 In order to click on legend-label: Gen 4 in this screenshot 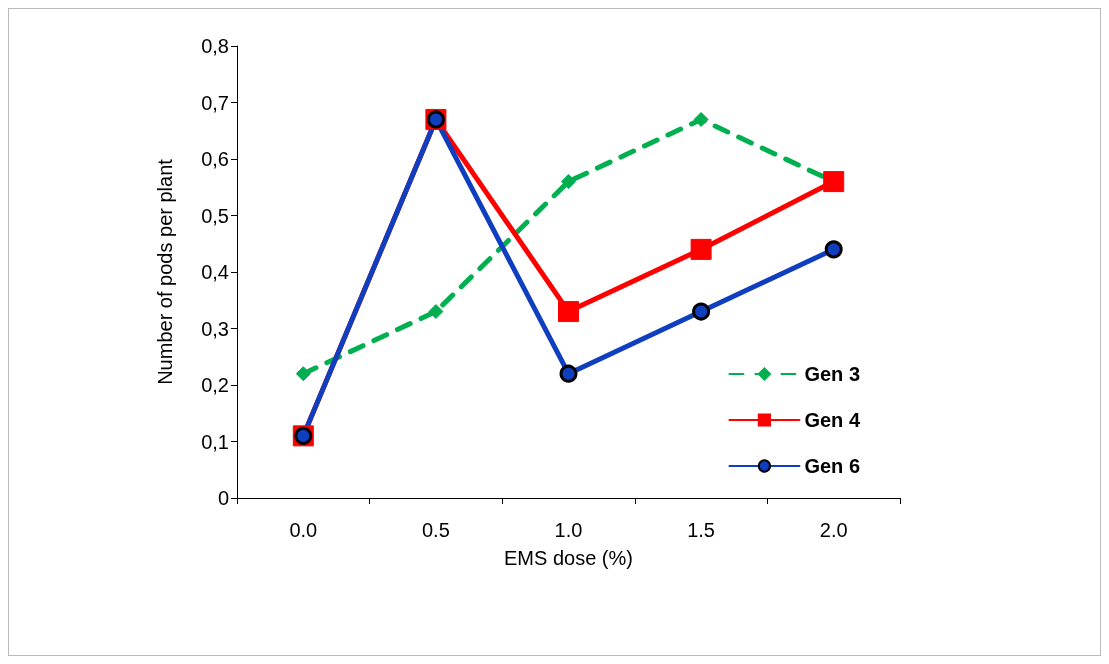, I will do `click(832, 420)`.